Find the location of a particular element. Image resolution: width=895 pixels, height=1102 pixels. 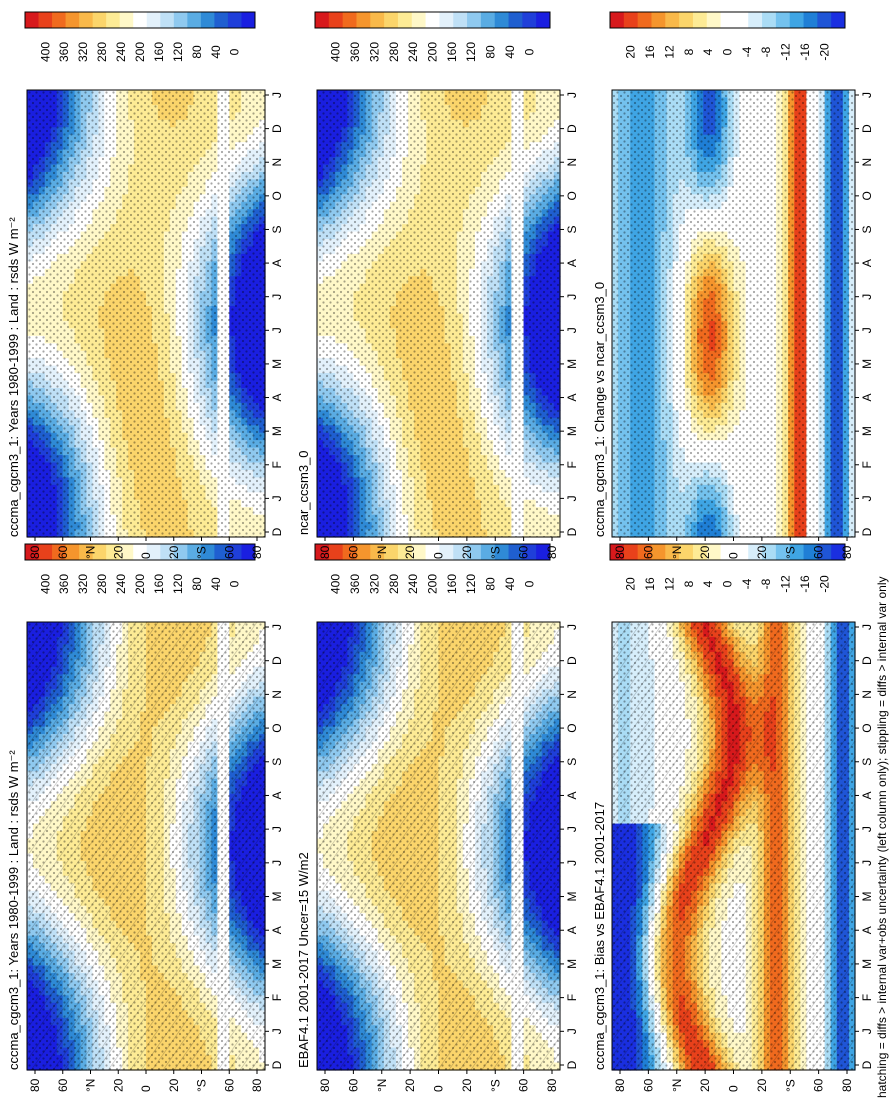

stipple-overlay is located at coordinates (146, 313).